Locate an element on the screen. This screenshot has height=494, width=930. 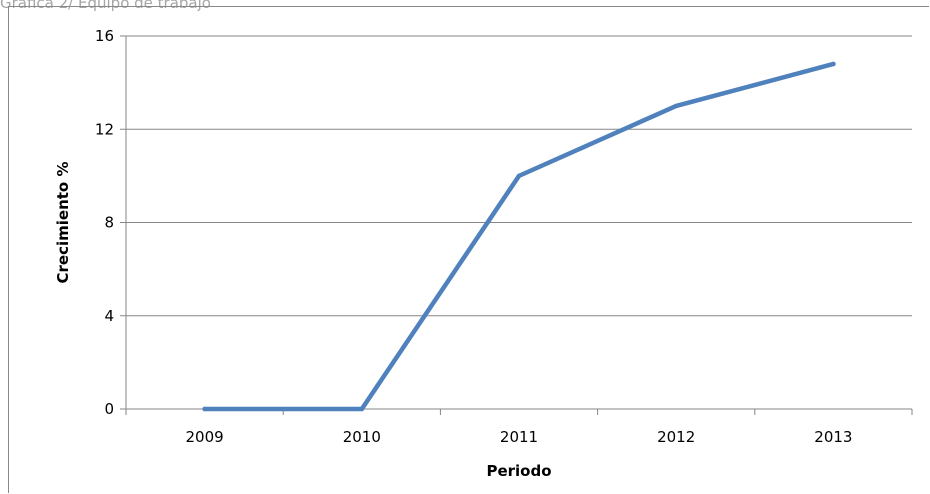
x-tick-labels: 2009 2010 2011 2012 2013 is located at coordinates (519, 427).